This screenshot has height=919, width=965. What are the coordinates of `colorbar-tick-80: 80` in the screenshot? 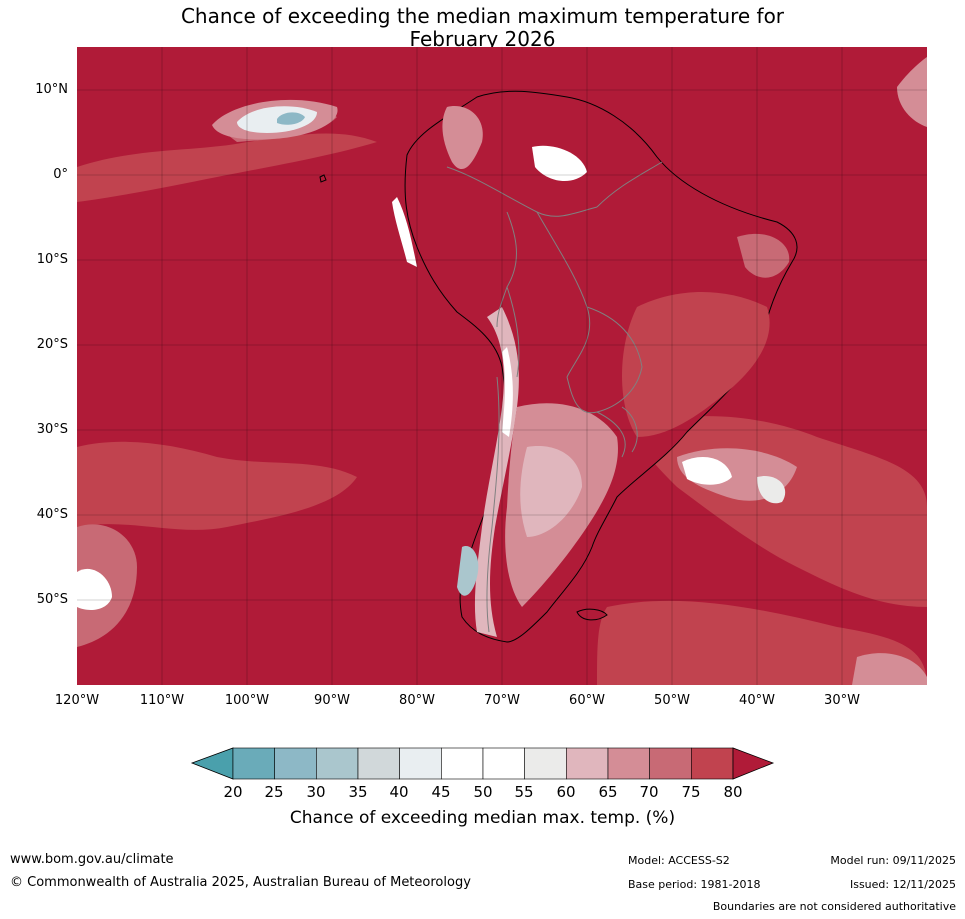 It's located at (733, 792).